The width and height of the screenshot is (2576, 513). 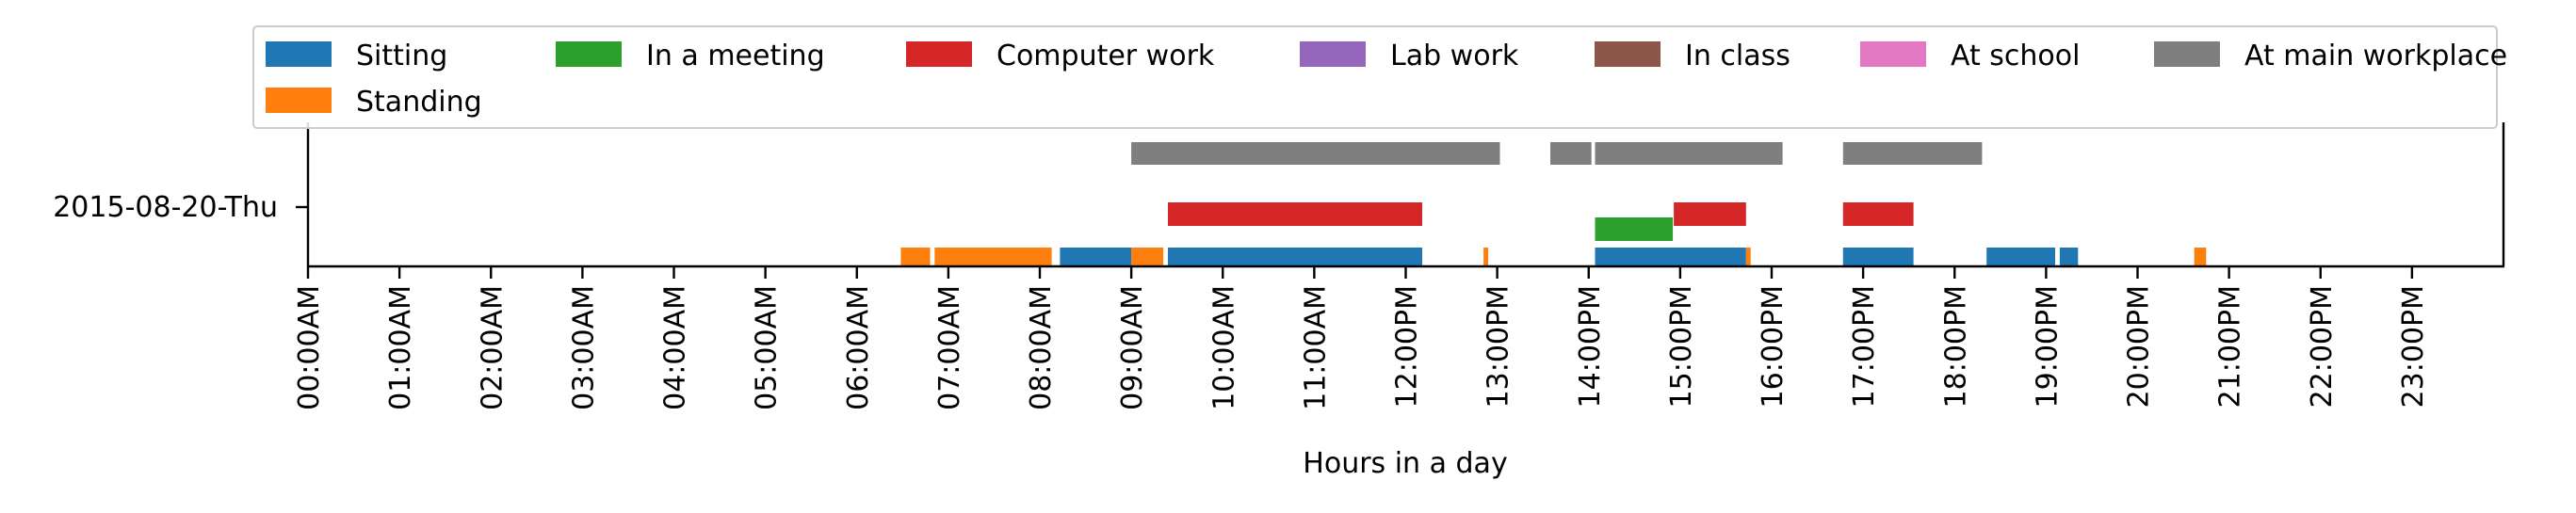 What do you see at coordinates (2375, 56) in the screenshot?
I see `legend-label-at-main-workplace: At main workplace` at bounding box center [2375, 56].